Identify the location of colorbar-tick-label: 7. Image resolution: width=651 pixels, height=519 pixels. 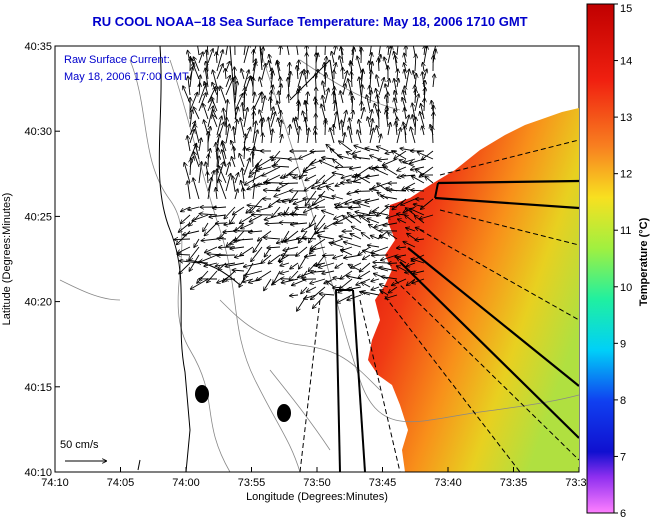
(623, 457).